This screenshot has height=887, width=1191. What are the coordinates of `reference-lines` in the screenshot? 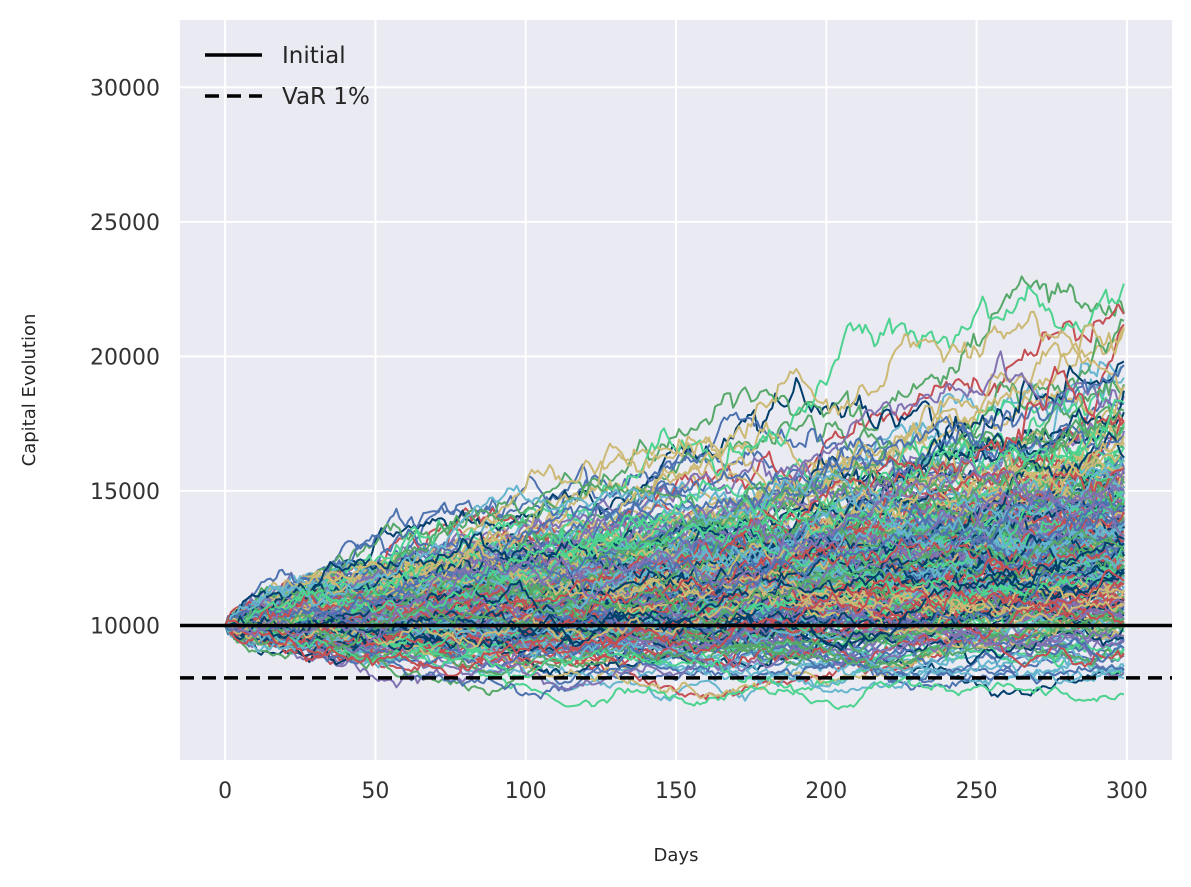 It's located at (676, 651).